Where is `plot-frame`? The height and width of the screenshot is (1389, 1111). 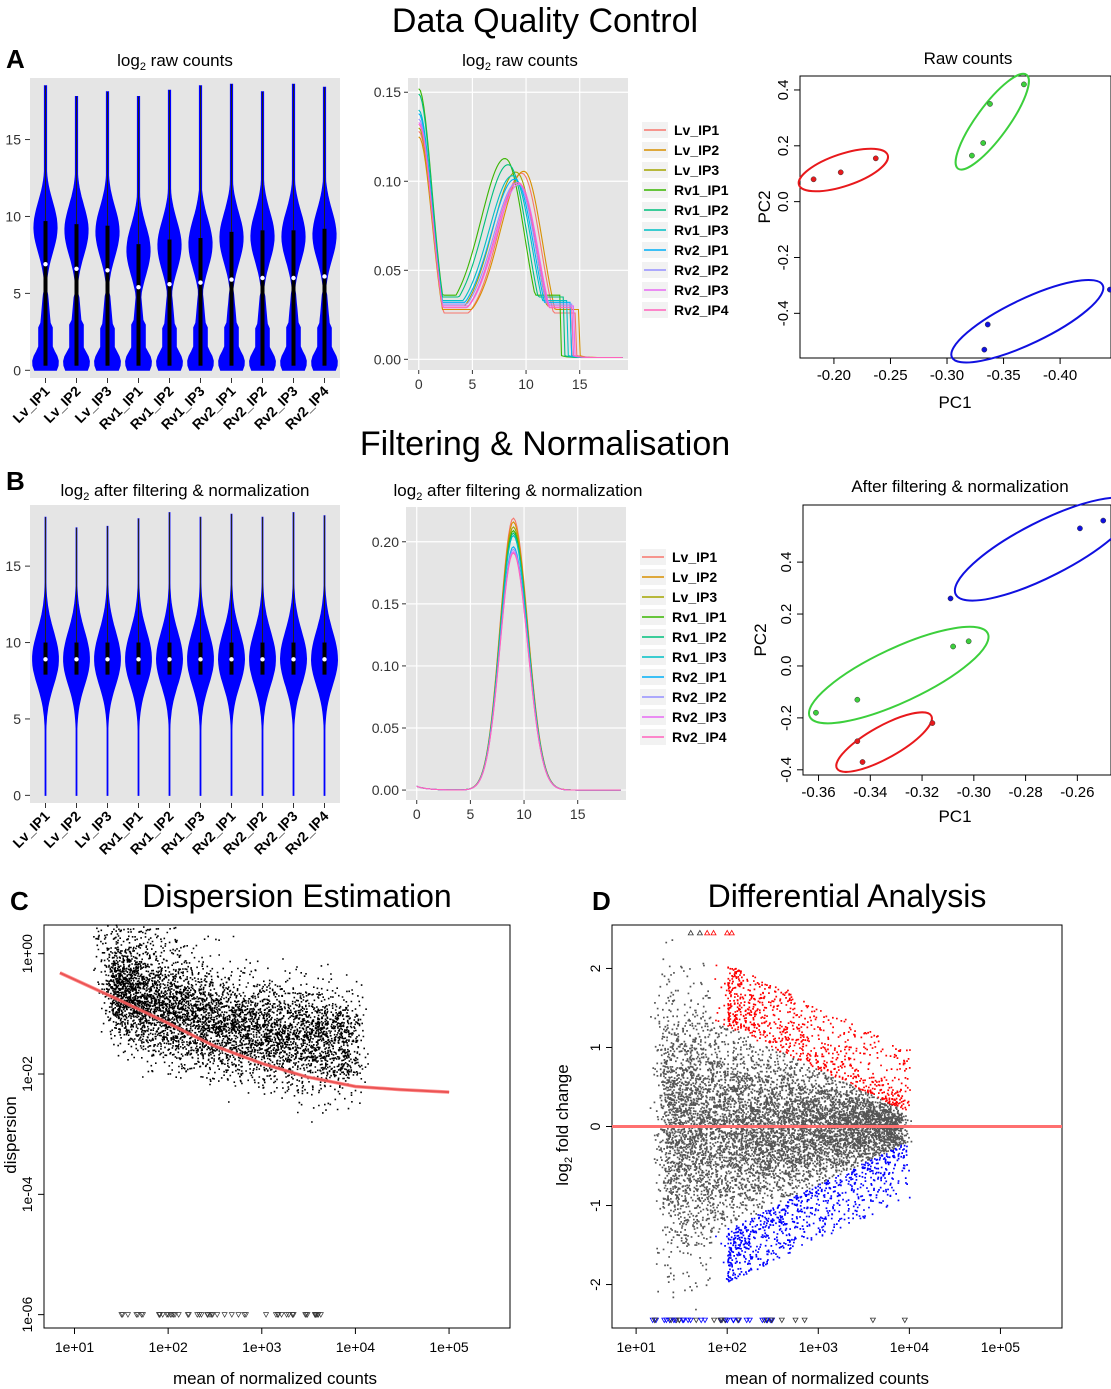
plot-frame is located at coordinates (957, 640).